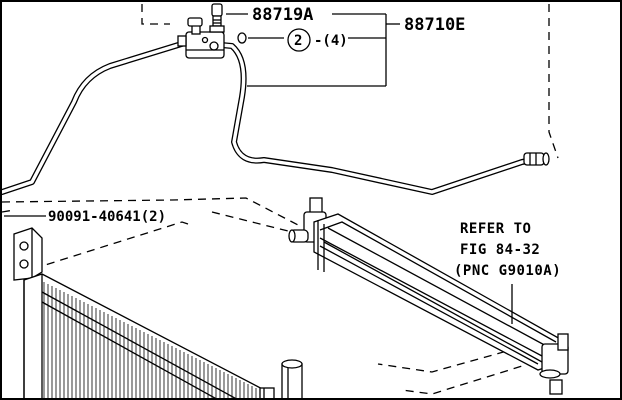 The image size is (622, 400). What do you see at coordinates (313, 50) in the screenshot?
I see `leader-lines-upper` at bounding box center [313, 50].